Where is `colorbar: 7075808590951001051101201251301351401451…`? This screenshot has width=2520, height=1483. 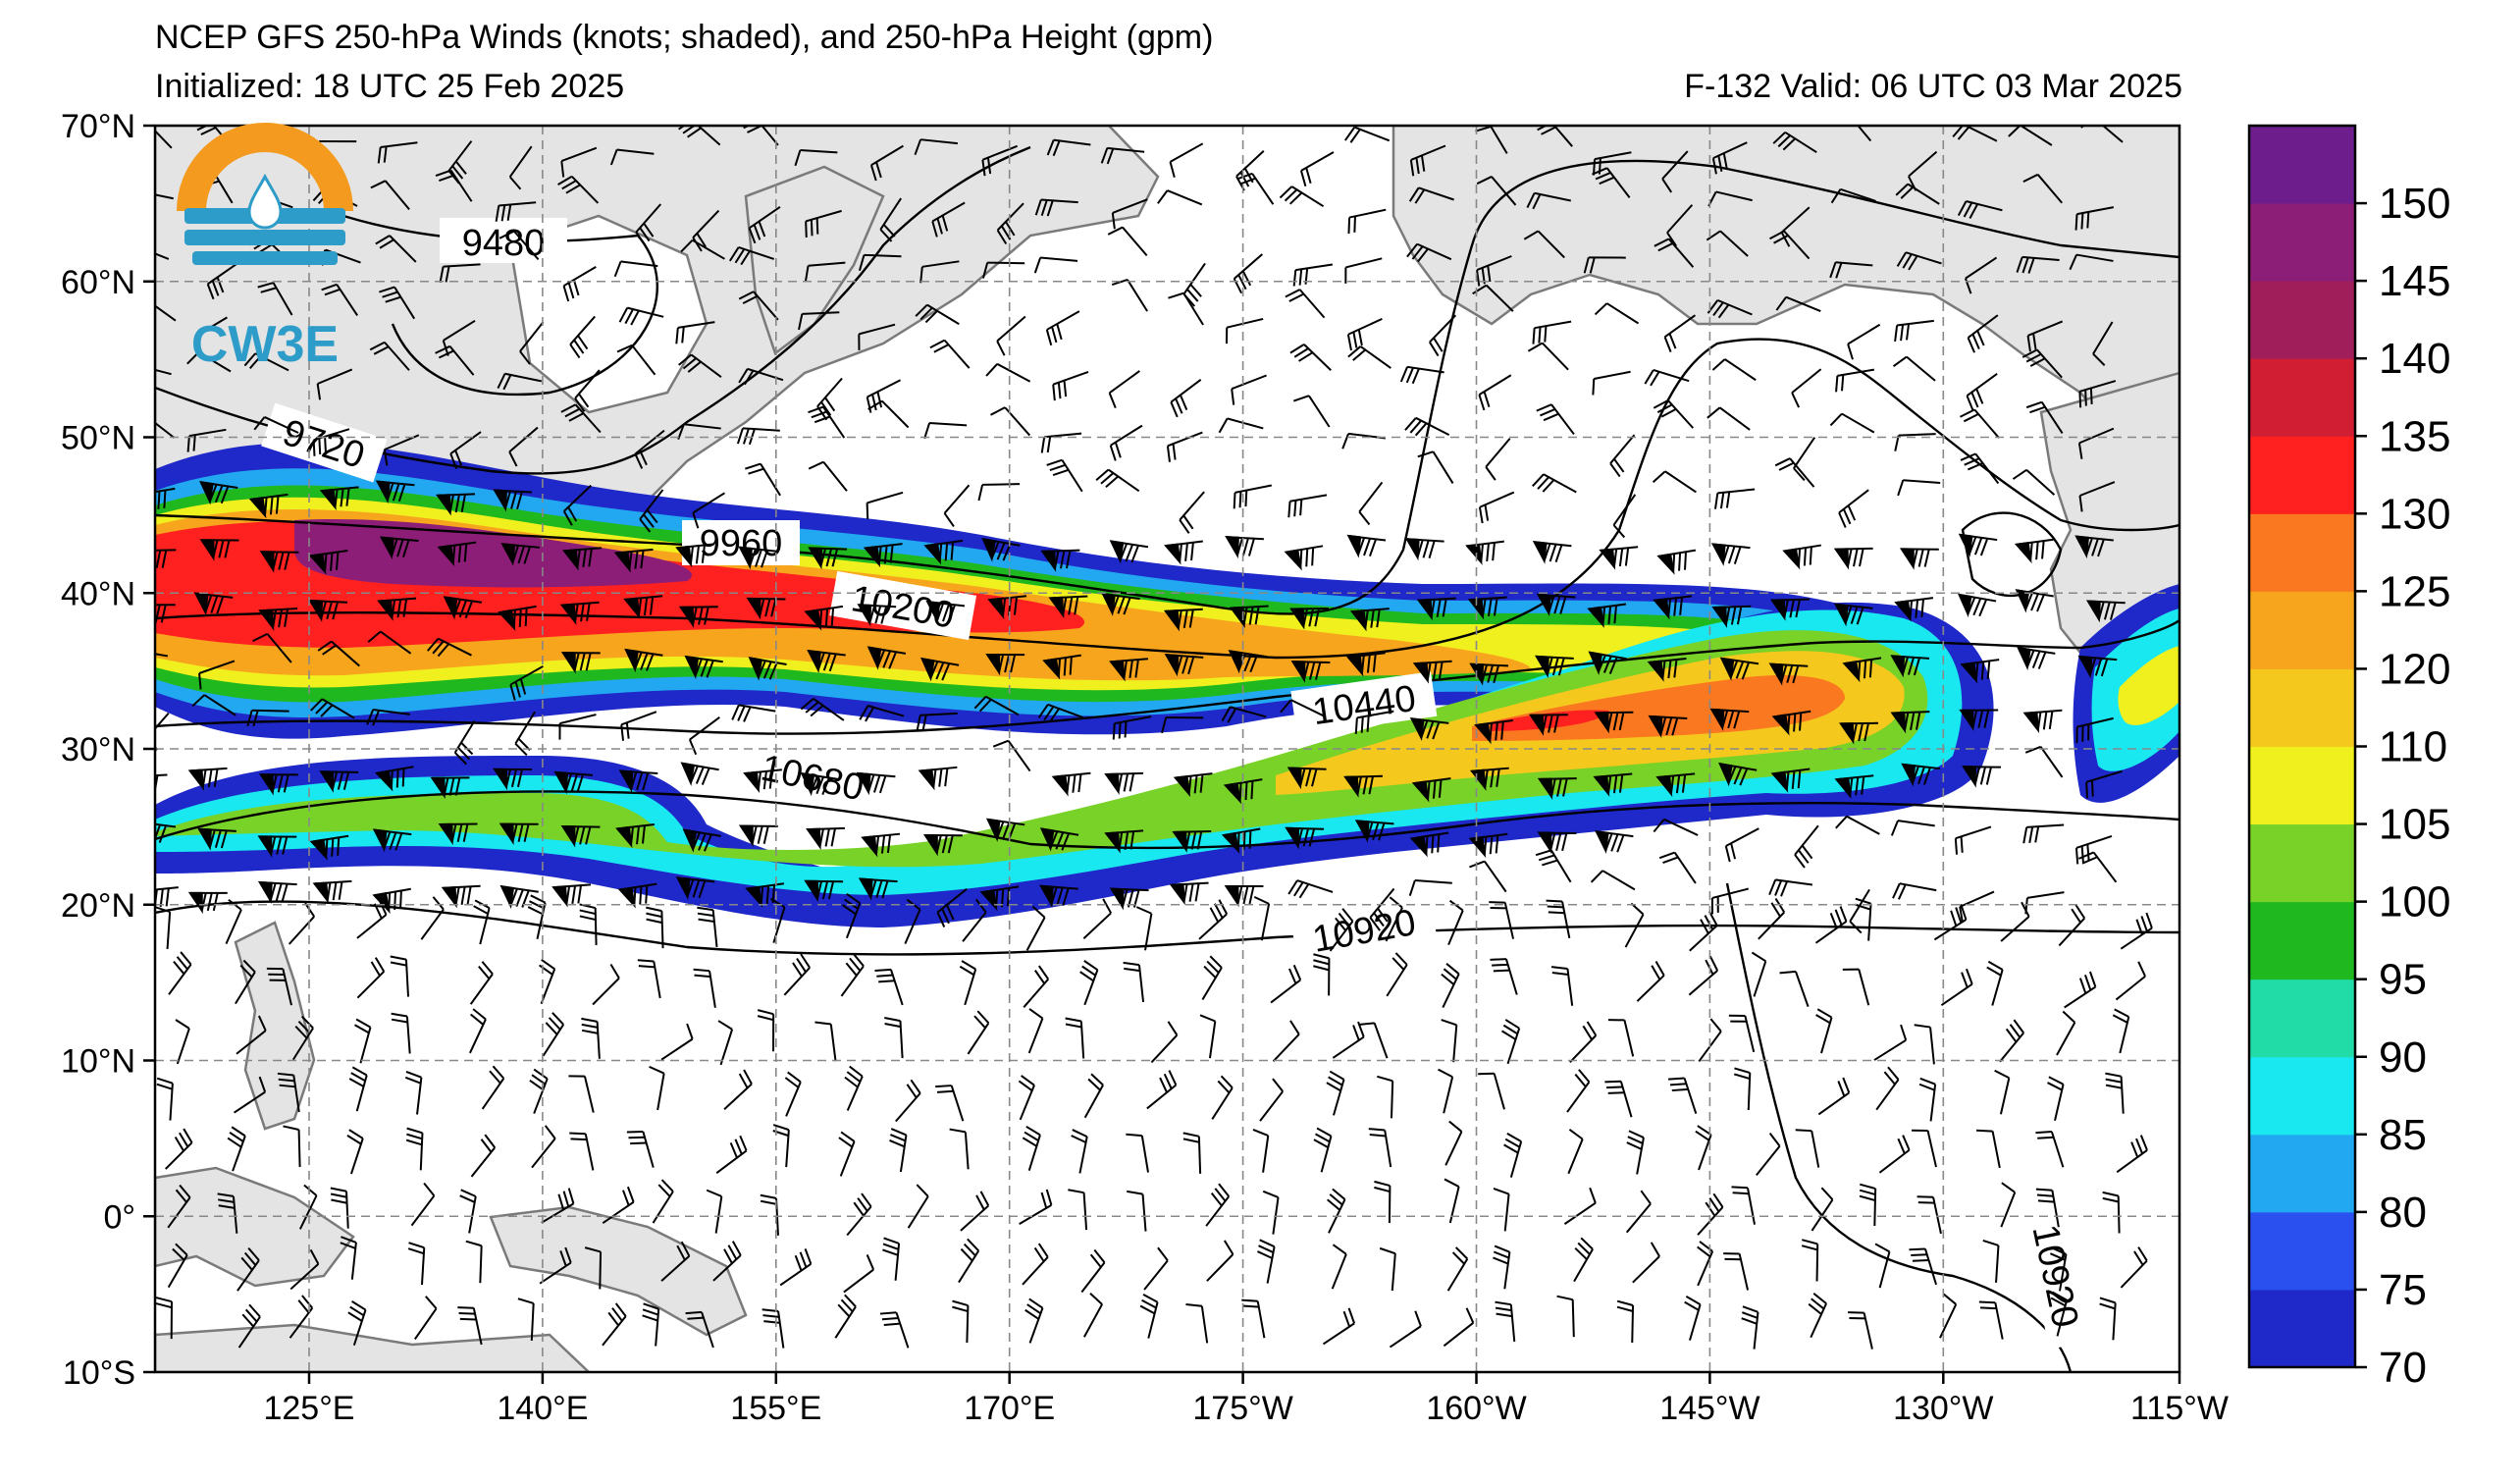 colorbar: 7075808590951001051101201251301351401451… is located at coordinates (2348, 758).